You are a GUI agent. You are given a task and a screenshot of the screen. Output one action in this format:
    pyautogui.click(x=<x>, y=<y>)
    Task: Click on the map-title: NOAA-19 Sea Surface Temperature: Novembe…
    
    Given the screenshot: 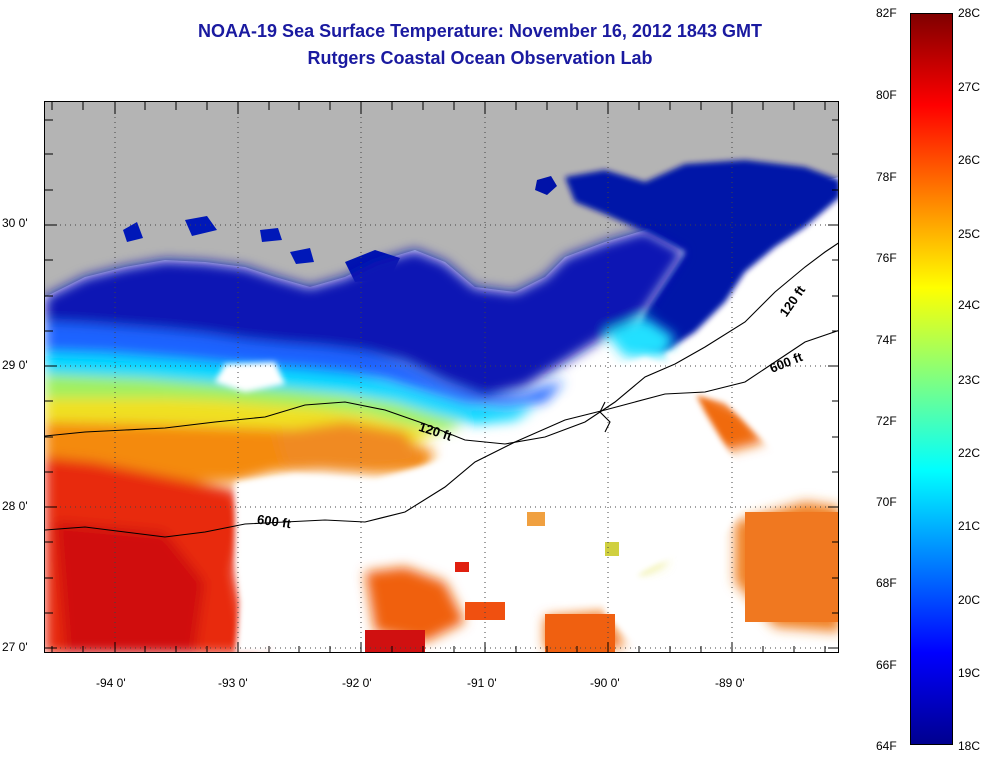 What is the action you would take?
    pyautogui.click(x=480, y=31)
    